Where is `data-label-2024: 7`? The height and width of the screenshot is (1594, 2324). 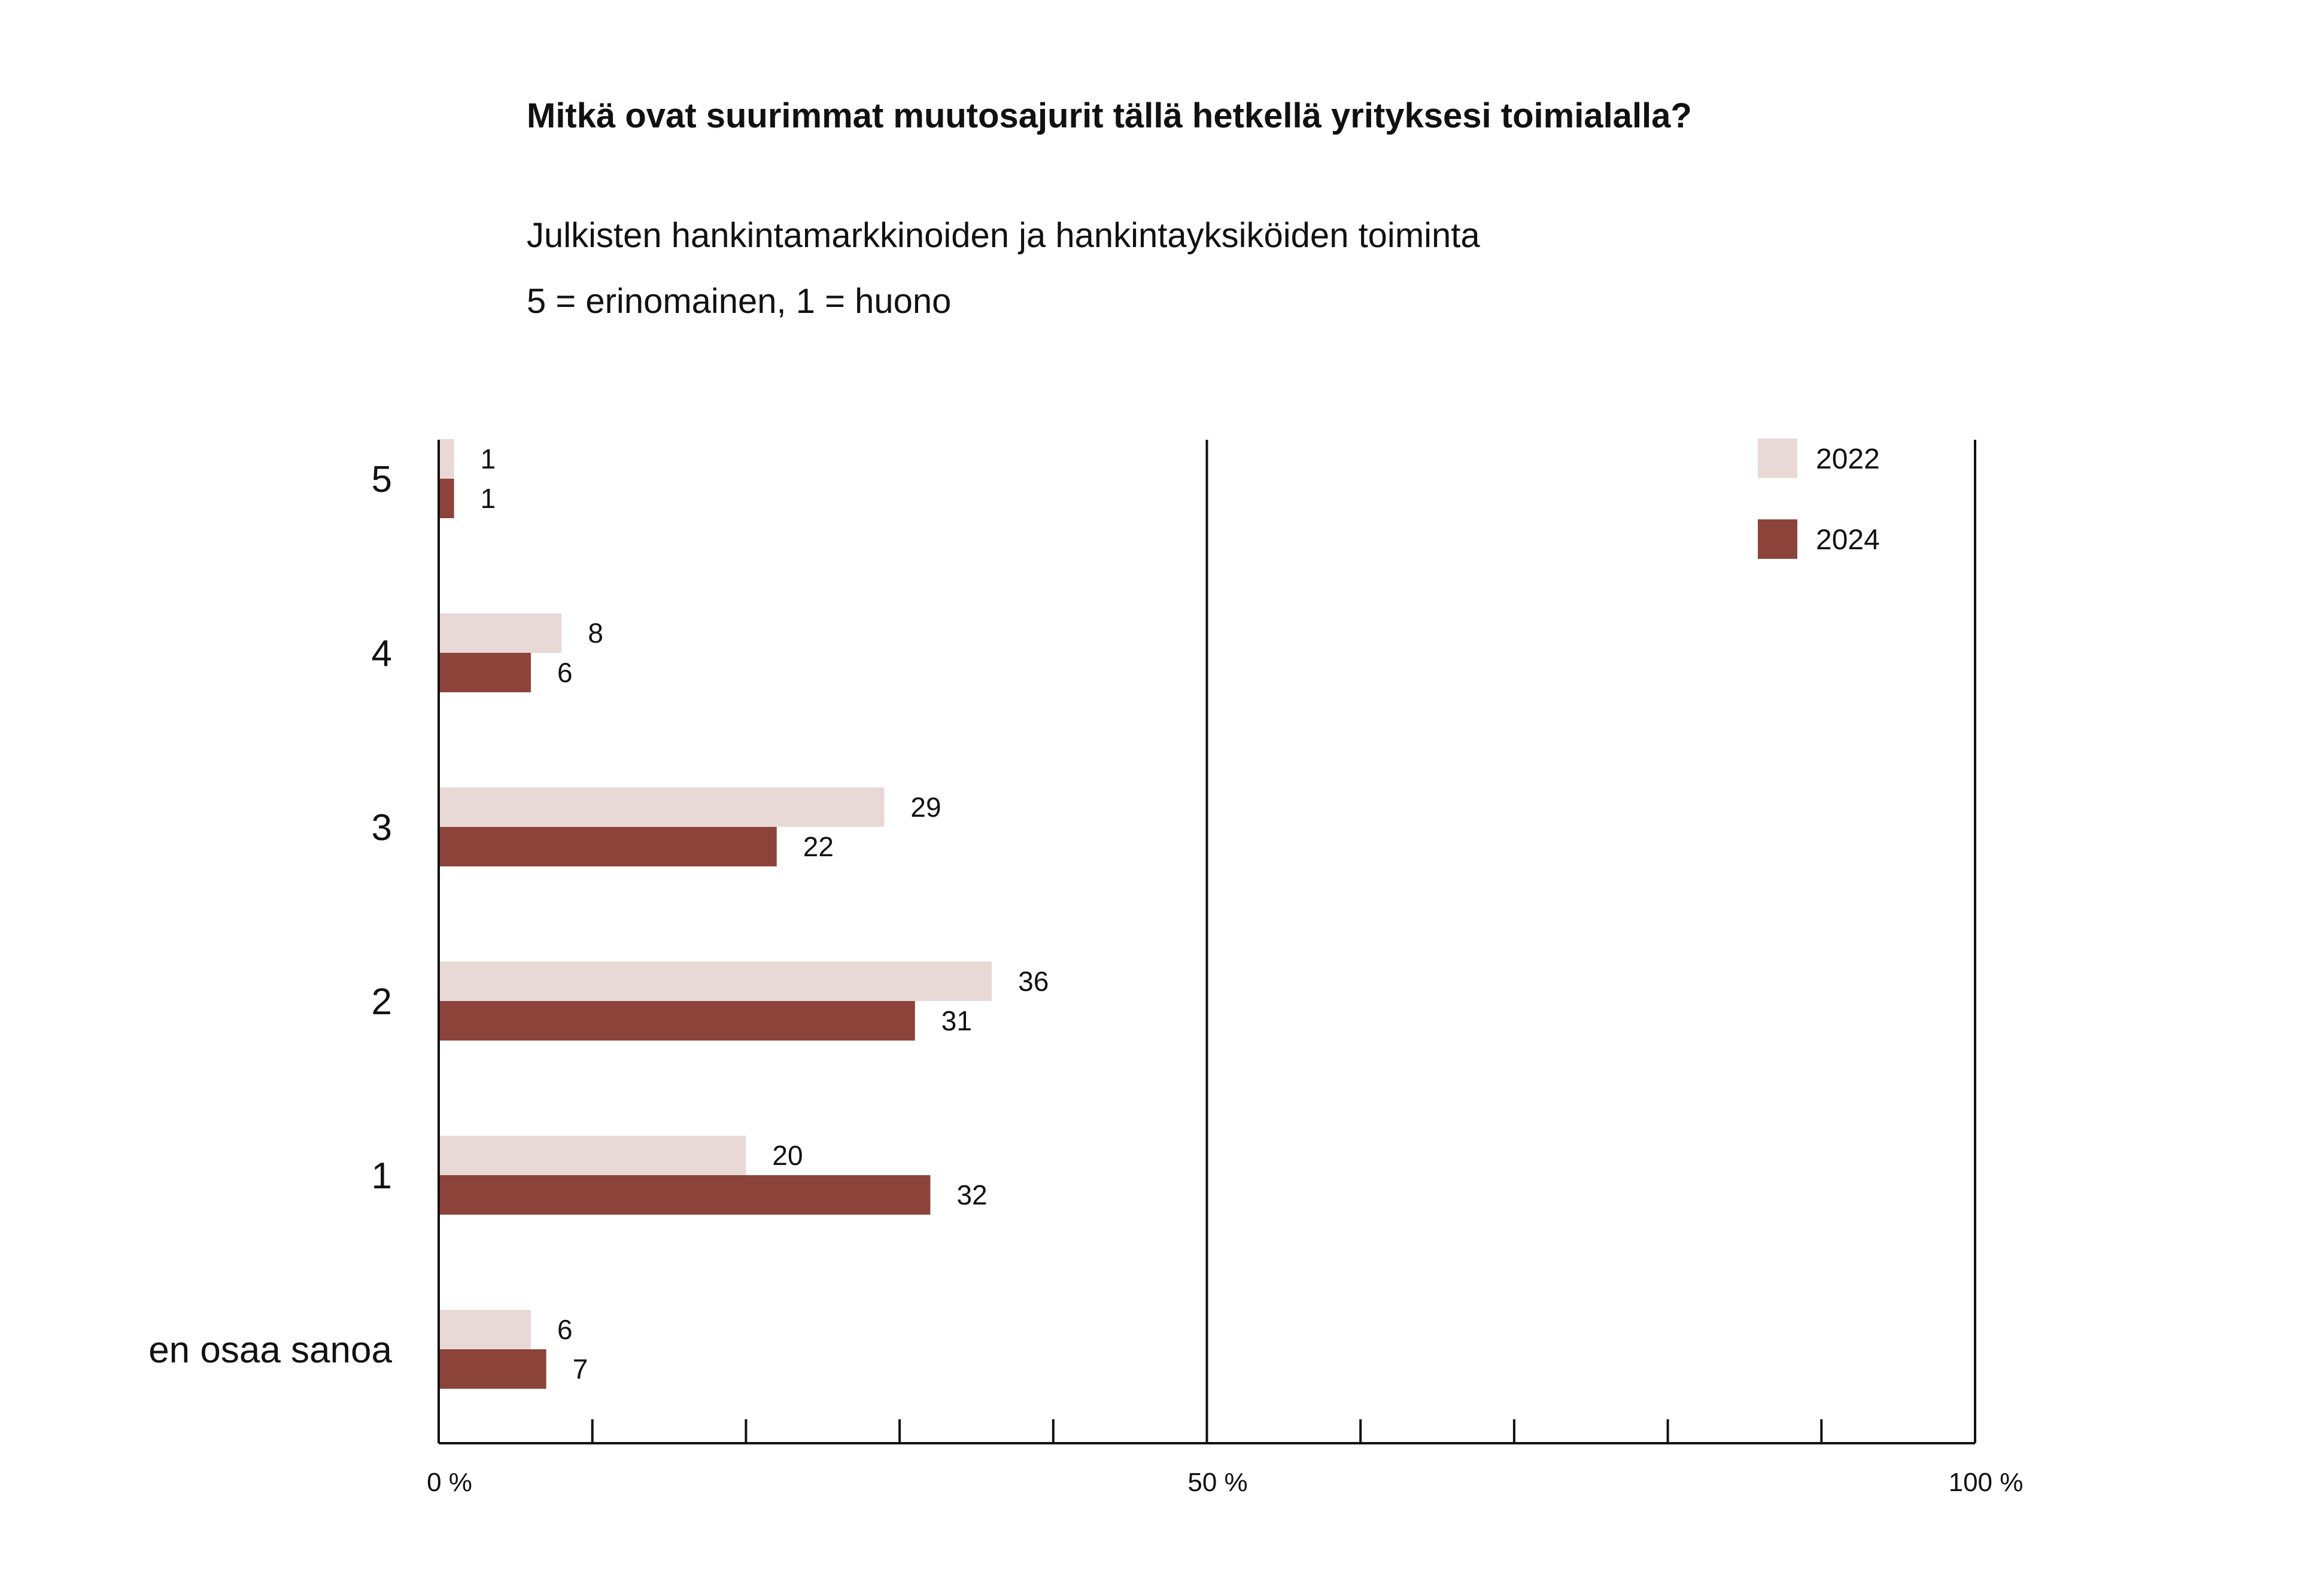 data-label-2024: 7 is located at coordinates (580, 1369).